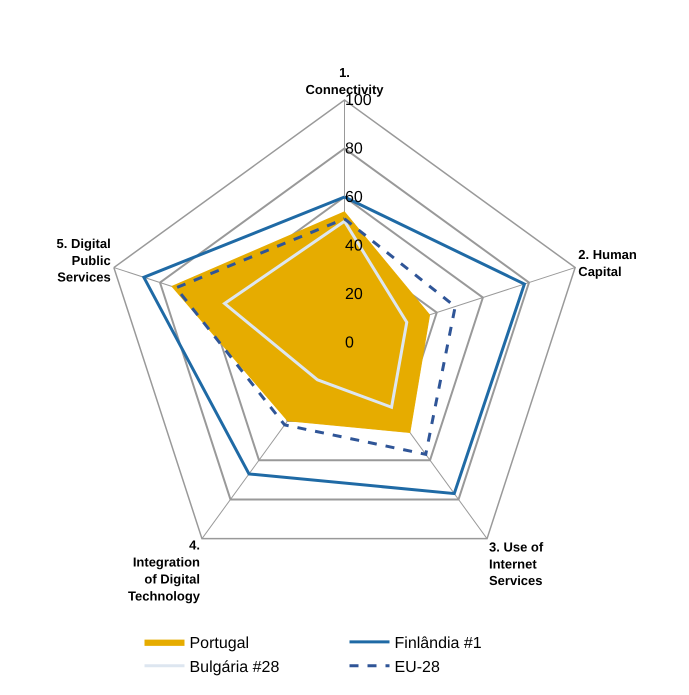 The width and height of the screenshot is (689, 695). I want to click on legend-label: Bulgária #28, so click(235, 667).